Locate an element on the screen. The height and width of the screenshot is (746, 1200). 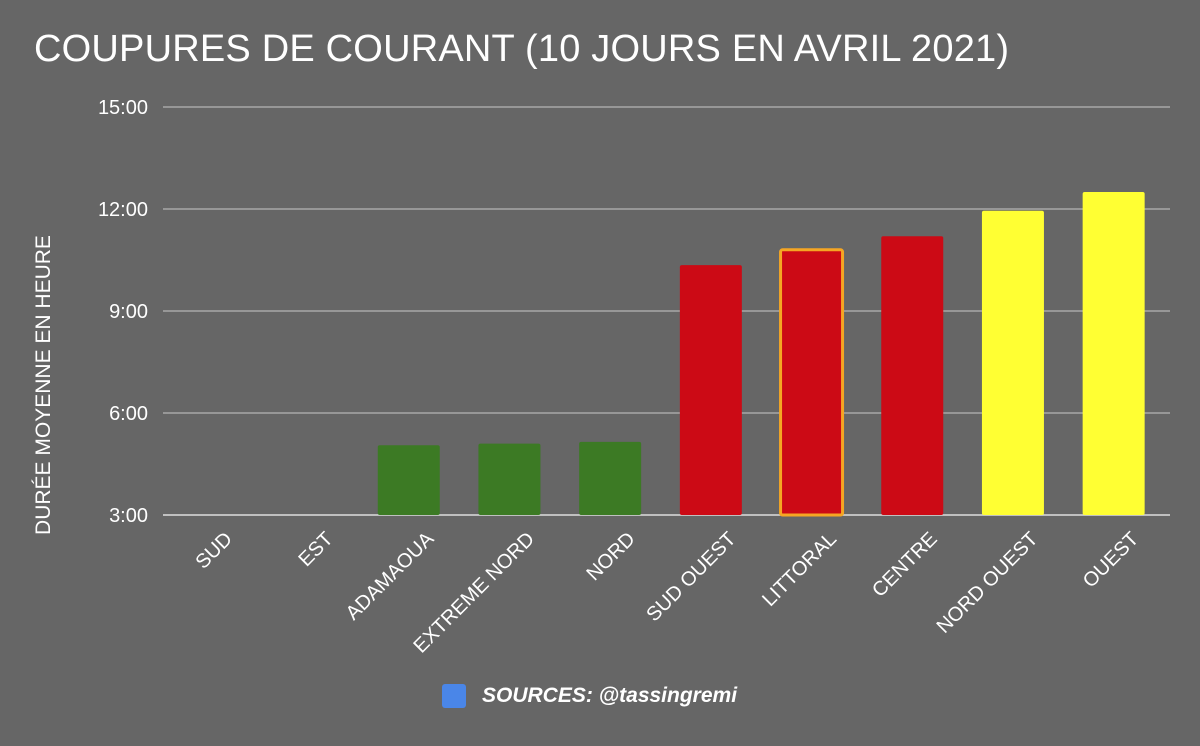
y-axis-ticks: 3:00 6:00 9:00 12:00 15:00 is located at coordinates (123, 312).